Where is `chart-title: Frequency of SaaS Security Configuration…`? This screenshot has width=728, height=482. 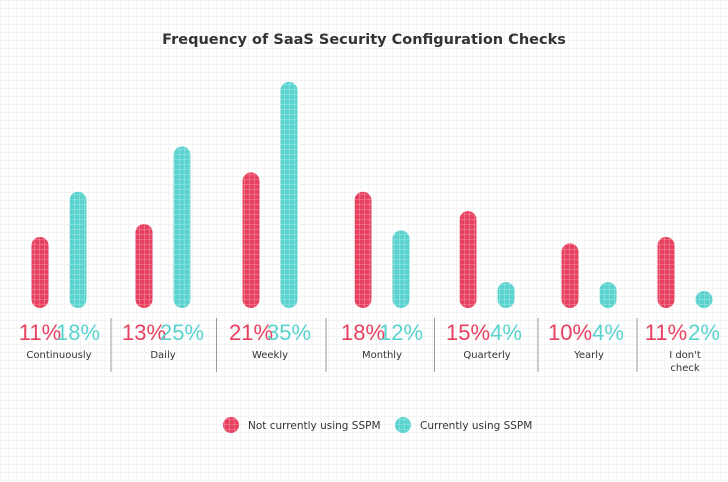 chart-title: Frequency of SaaS Security Configuration… is located at coordinates (364, 40).